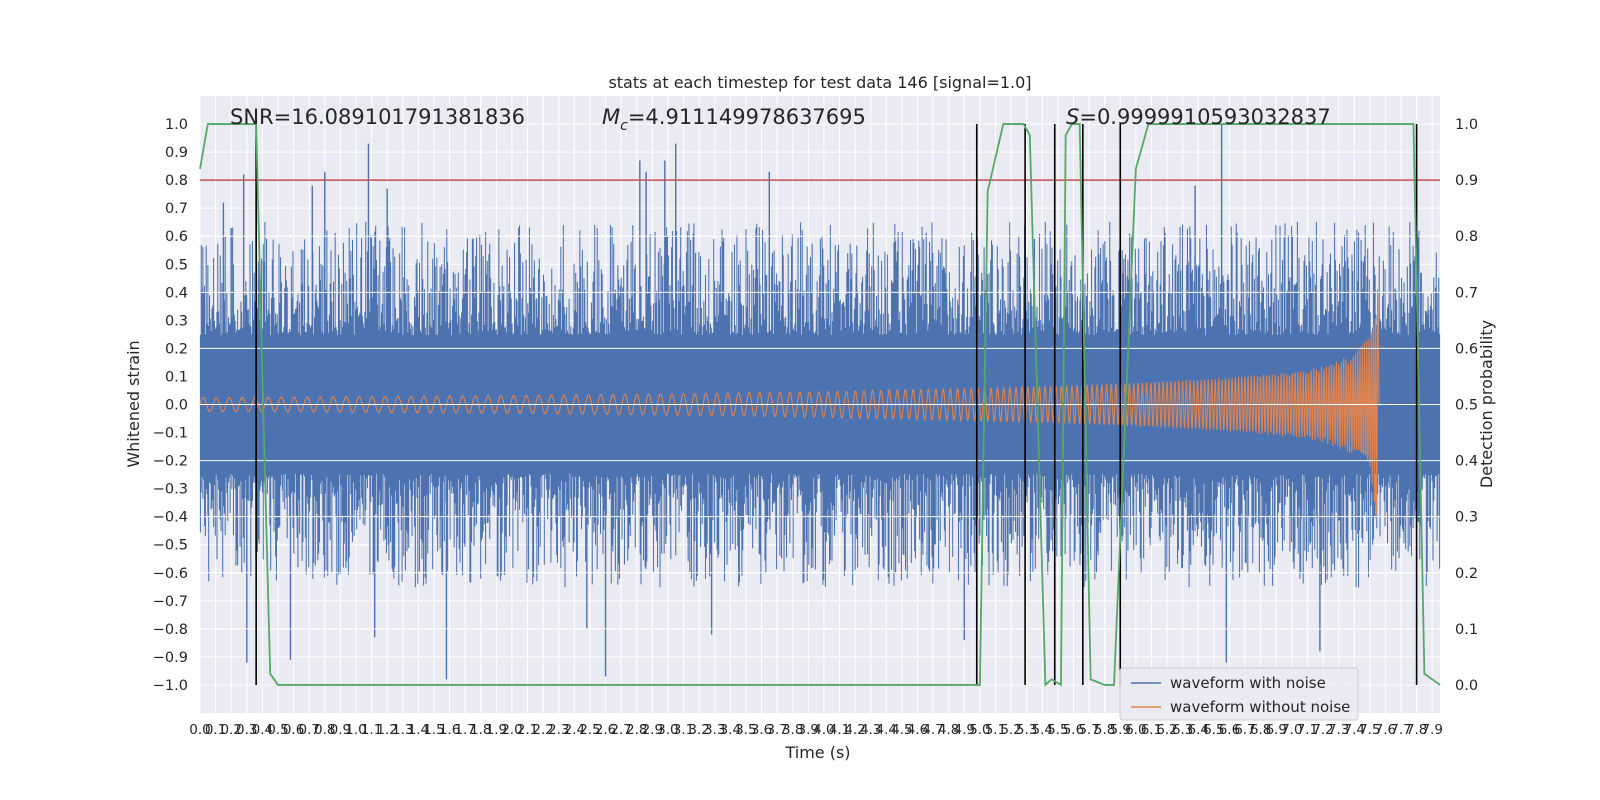  Describe the element at coordinates (402, 730) in the screenshot. I see `x-tick-label: 1.3` at that location.